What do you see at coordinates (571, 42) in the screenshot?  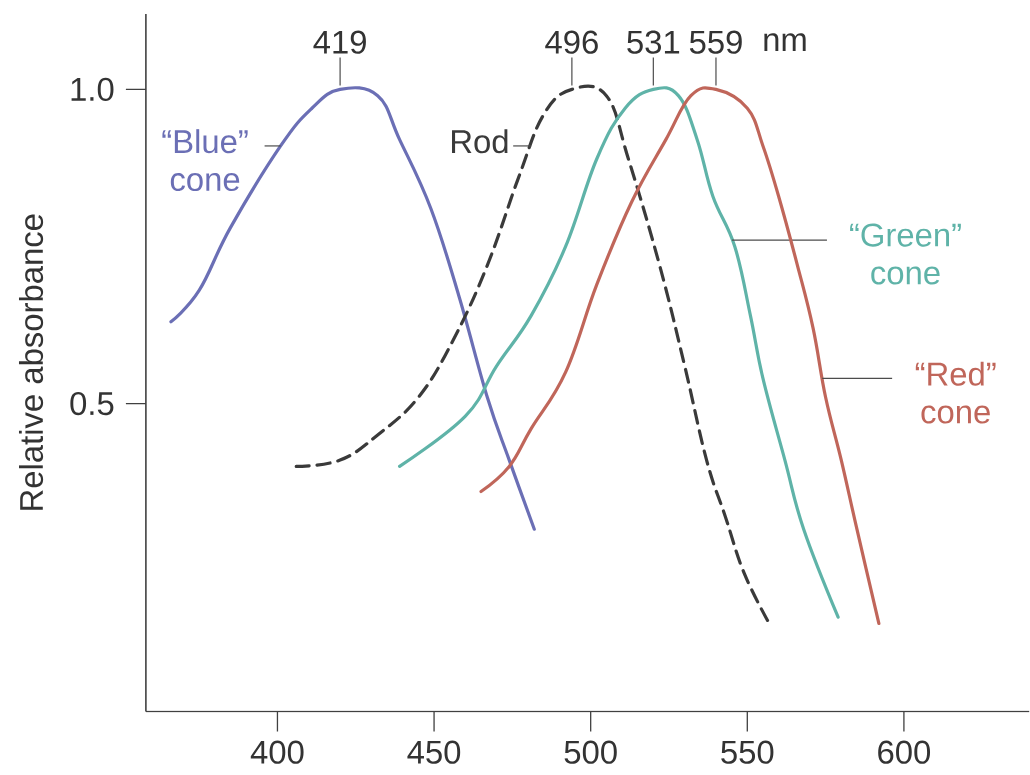 I see `annotation: 496` at bounding box center [571, 42].